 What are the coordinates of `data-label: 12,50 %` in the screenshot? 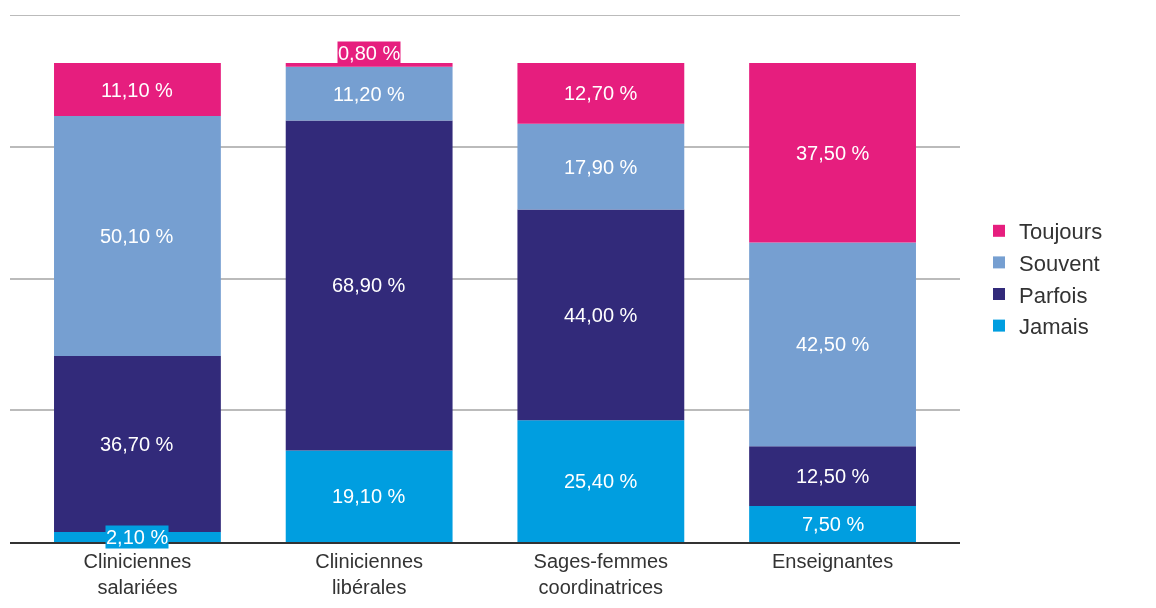 It's located at (833, 476).